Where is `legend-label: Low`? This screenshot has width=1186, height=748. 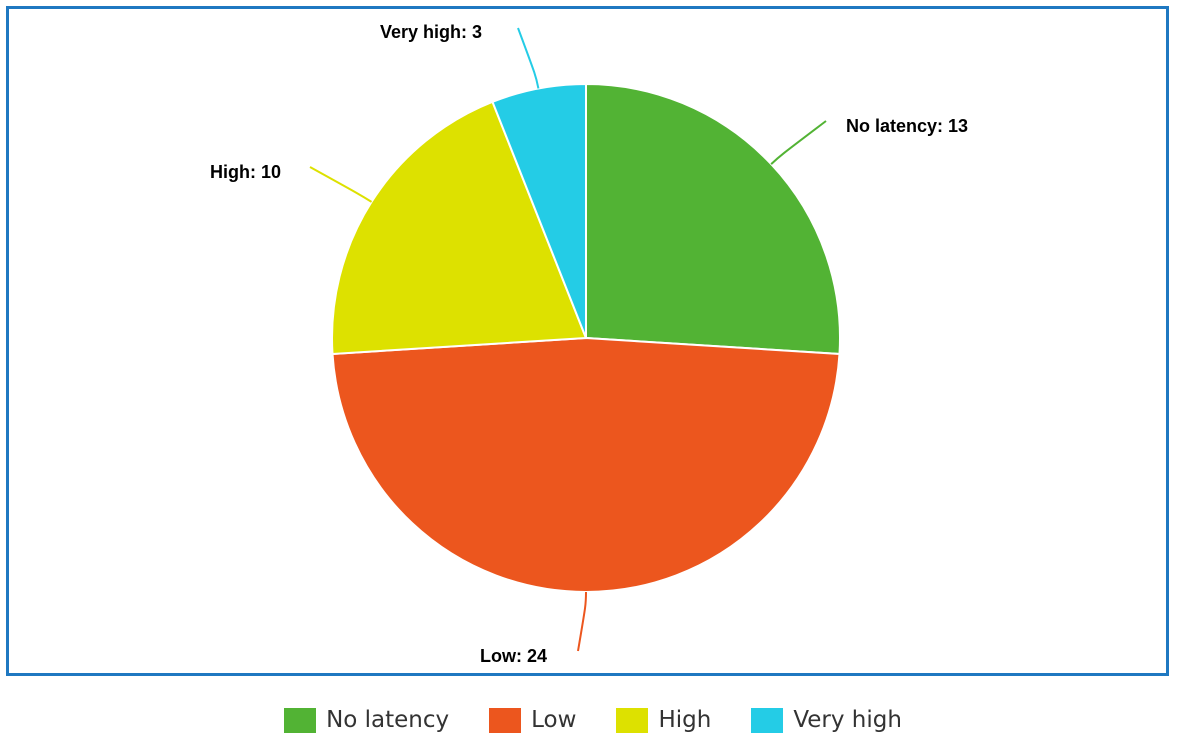
legend-label: Low is located at coordinates (554, 720).